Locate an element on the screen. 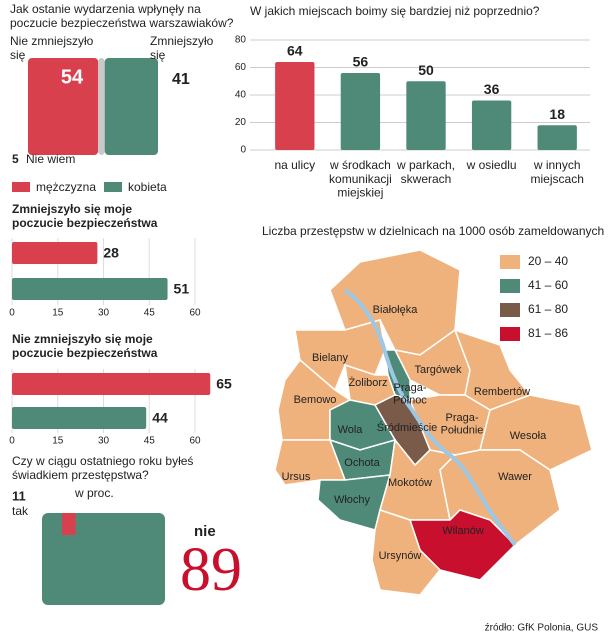 This screenshot has width=608, height=640. district-label: Włochy is located at coordinates (352, 500).